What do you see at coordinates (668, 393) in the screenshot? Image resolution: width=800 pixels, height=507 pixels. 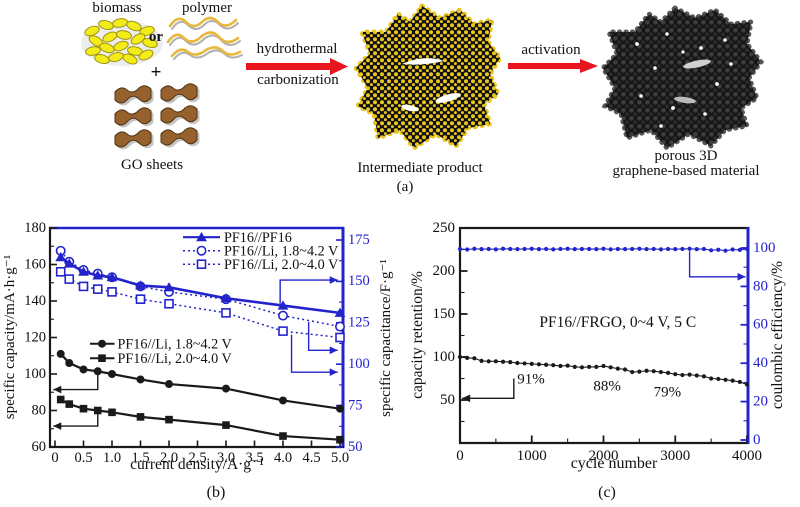 I see `retention-point-label: 79%` at bounding box center [668, 393].